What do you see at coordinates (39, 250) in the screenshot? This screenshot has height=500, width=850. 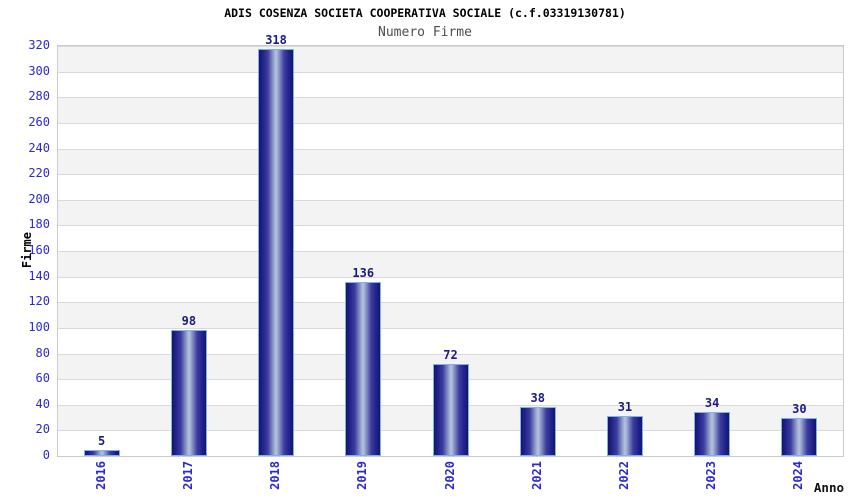 I see `y-tick-label: 160` at bounding box center [39, 250].